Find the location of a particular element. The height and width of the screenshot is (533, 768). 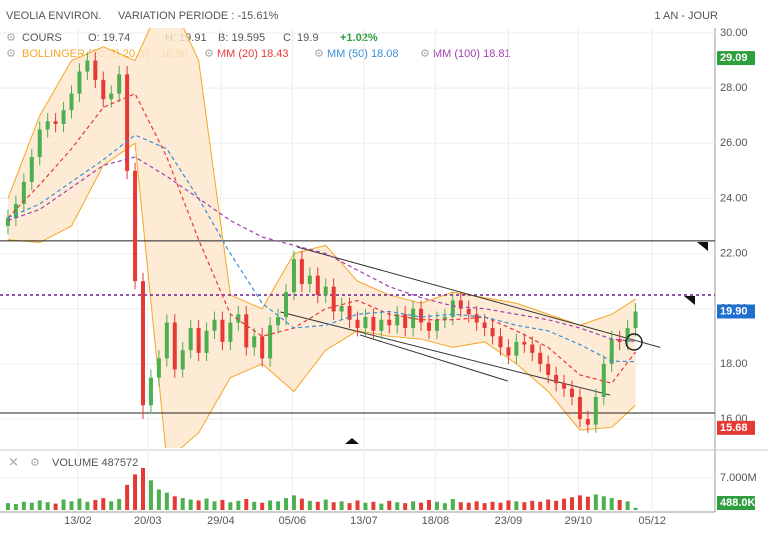

x-tick-label: 18/08 is located at coordinates (436, 521).